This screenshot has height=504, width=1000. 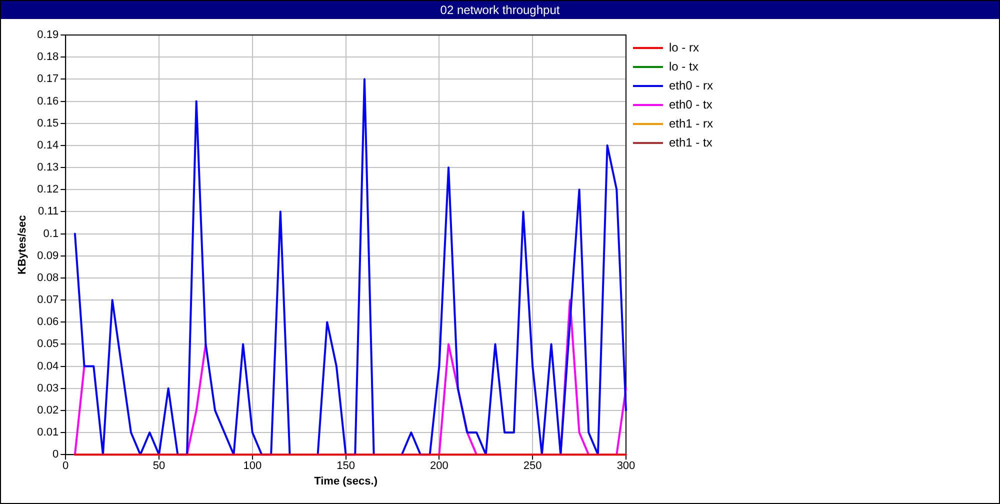 What do you see at coordinates (48, 190) in the screenshot?
I see `y-tick-label: 0.12` at bounding box center [48, 190].